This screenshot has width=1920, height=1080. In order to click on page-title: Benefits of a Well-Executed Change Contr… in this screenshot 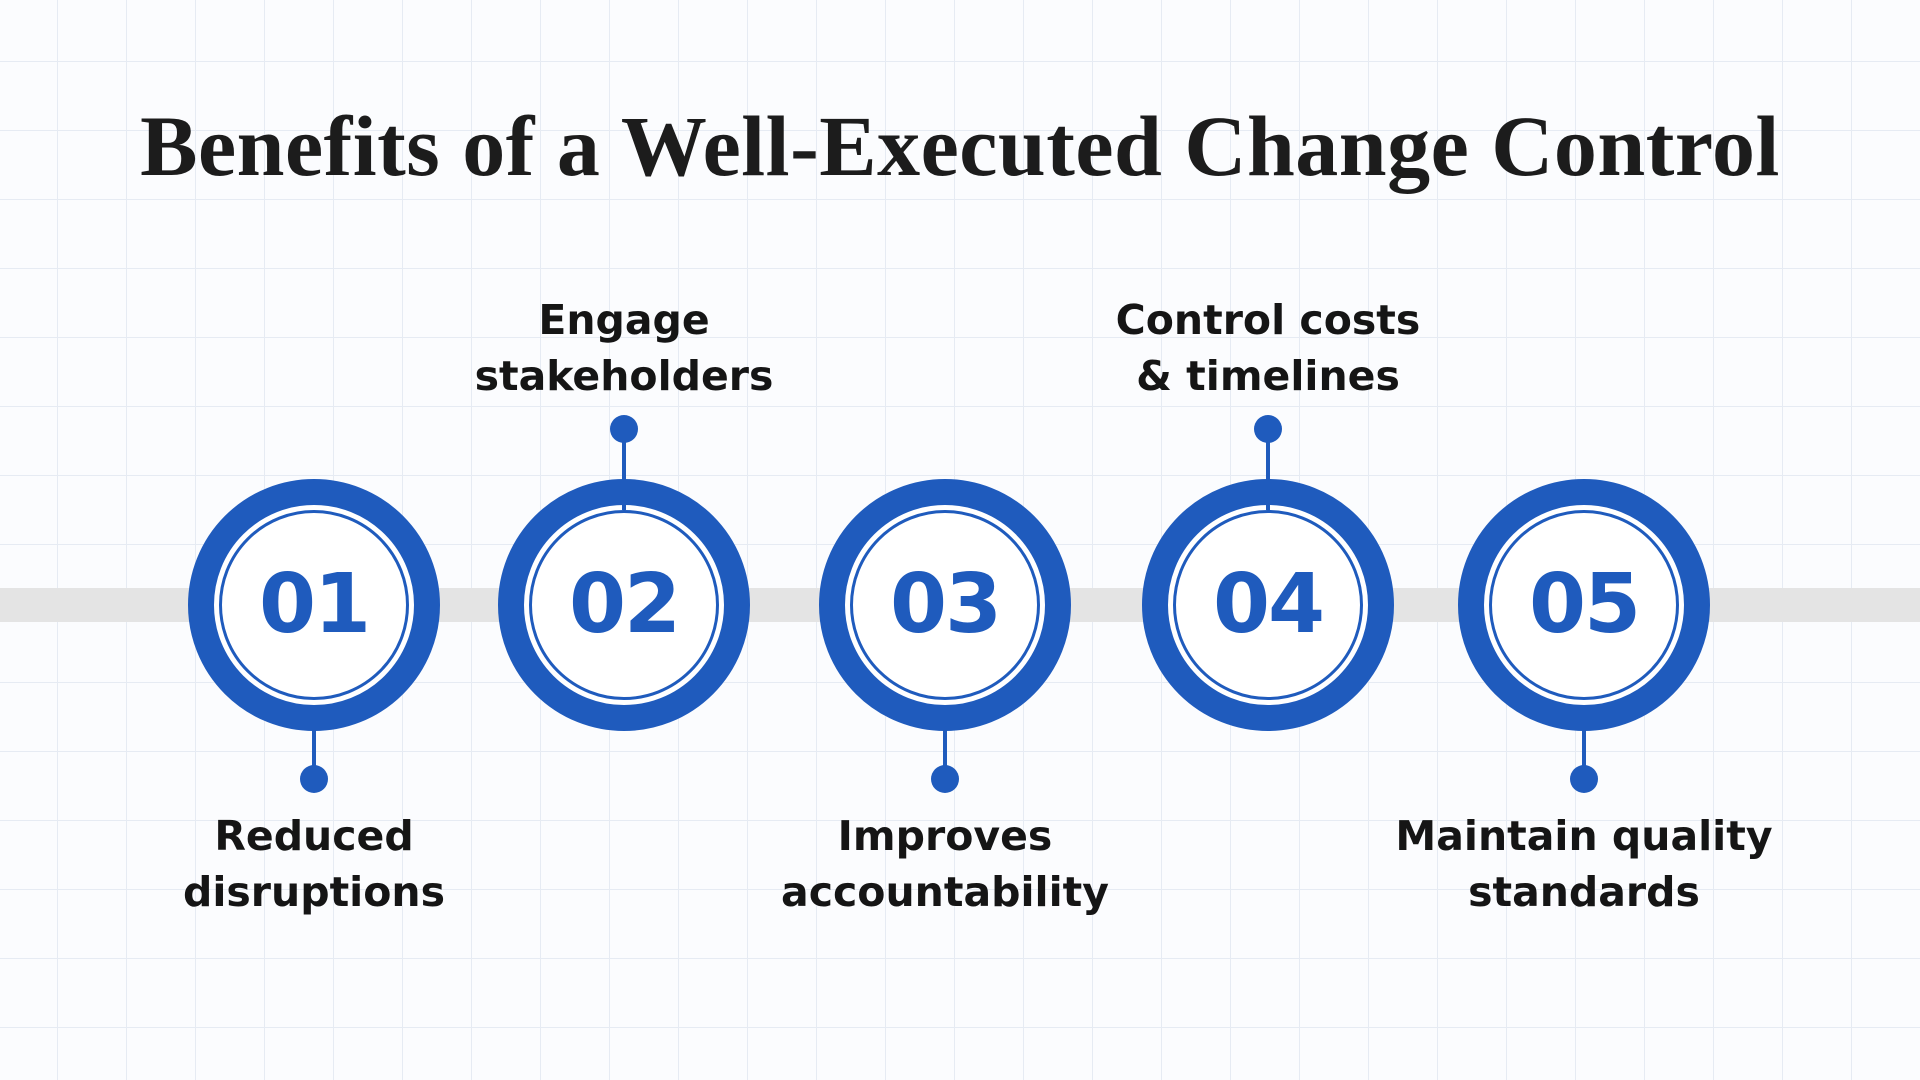, I will do `click(960, 146)`.